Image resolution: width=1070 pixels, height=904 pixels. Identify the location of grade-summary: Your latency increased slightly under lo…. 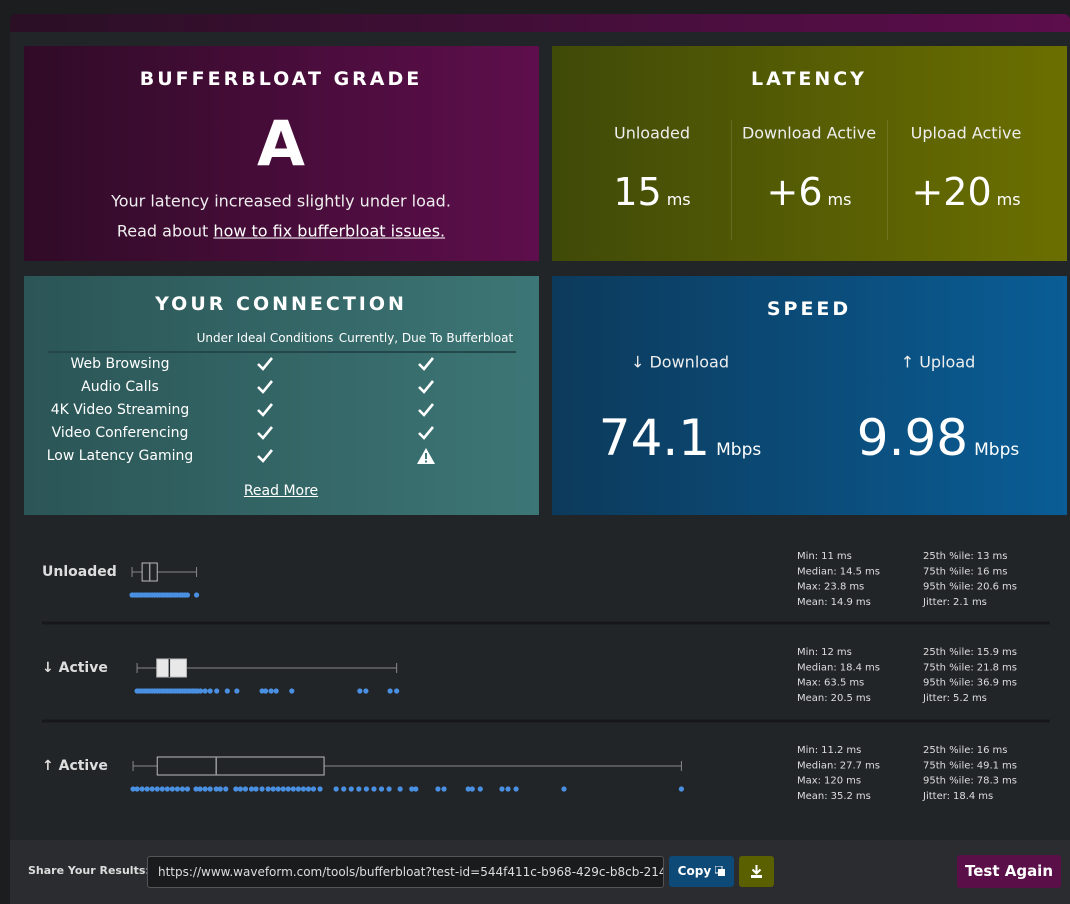
(281, 201).